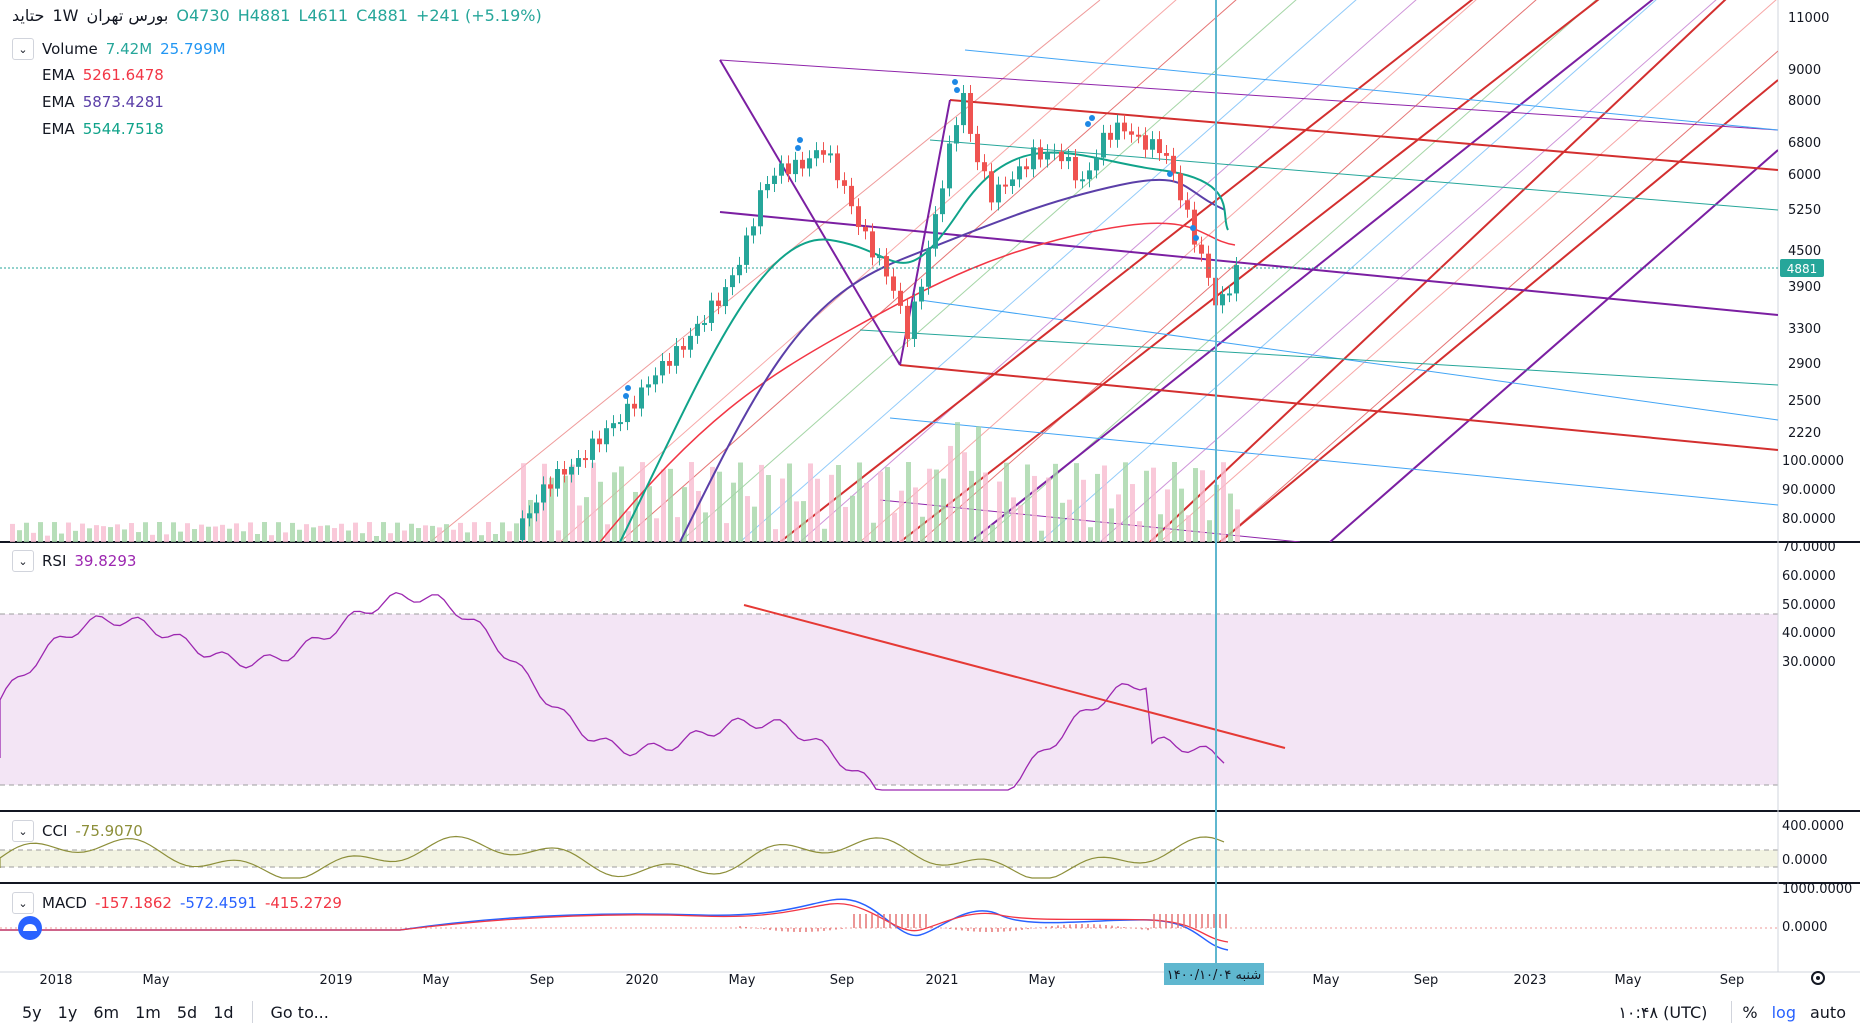 This screenshot has width=1860, height=1034. What do you see at coordinates (106, 1012) in the screenshot?
I see `timeframe-6m: 6m` at bounding box center [106, 1012].